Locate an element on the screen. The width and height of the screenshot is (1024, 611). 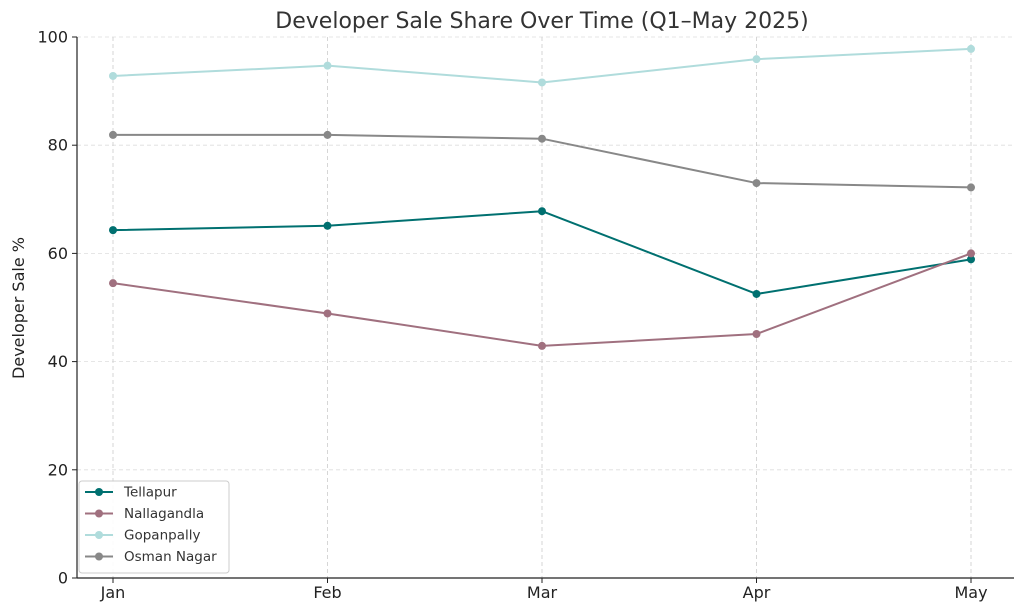
y-tick-label: 100 is located at coordinates (52, 37).